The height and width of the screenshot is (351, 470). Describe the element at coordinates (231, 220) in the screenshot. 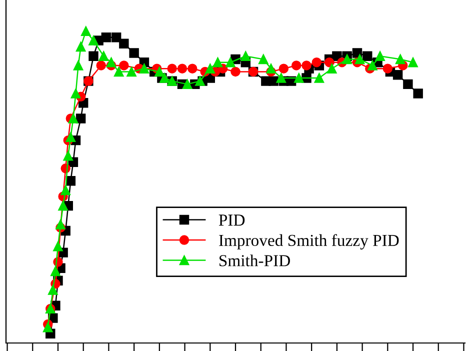

I see `legend-label: PID` at that location.